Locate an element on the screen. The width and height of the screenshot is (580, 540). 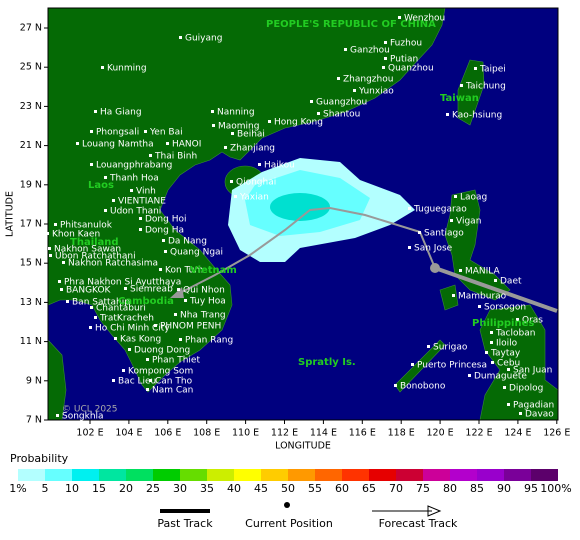
place-label: Nakhon Sawan is located at coordinates (87, 250).